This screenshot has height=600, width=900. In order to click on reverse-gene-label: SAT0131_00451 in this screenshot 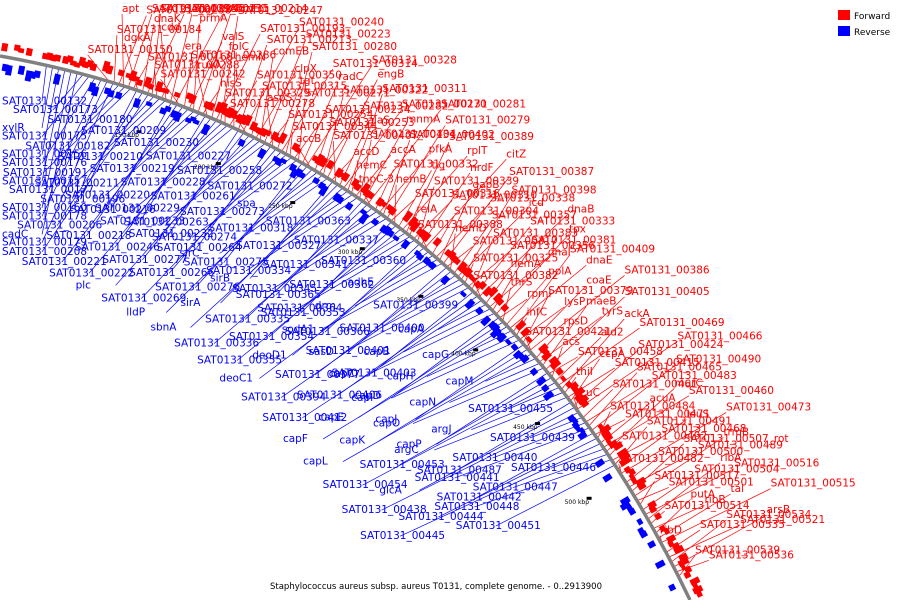, I will do `click(498, 526)`.